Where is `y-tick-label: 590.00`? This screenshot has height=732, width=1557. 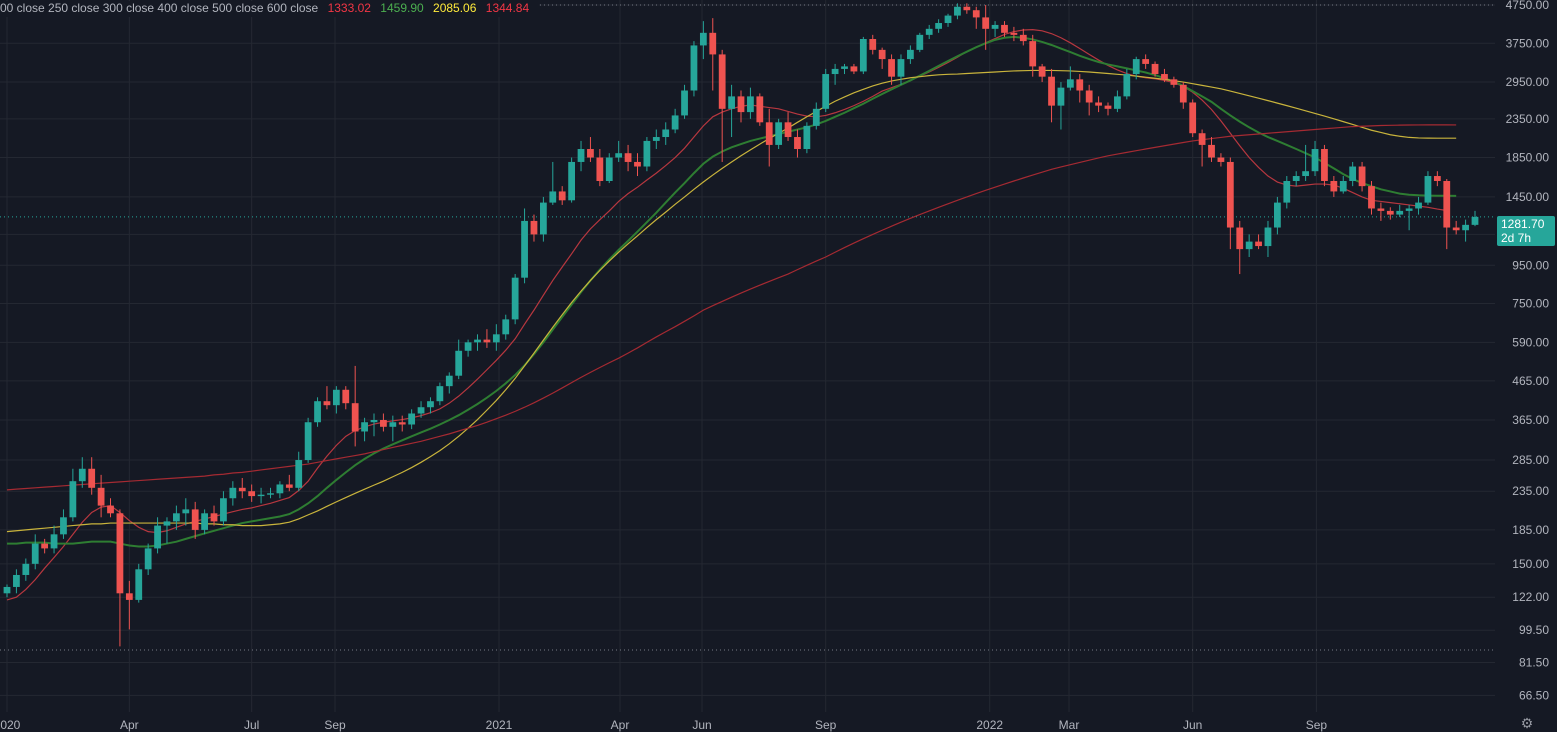 y-tick-label: 590.00 is located at coordinates (1530, 342).